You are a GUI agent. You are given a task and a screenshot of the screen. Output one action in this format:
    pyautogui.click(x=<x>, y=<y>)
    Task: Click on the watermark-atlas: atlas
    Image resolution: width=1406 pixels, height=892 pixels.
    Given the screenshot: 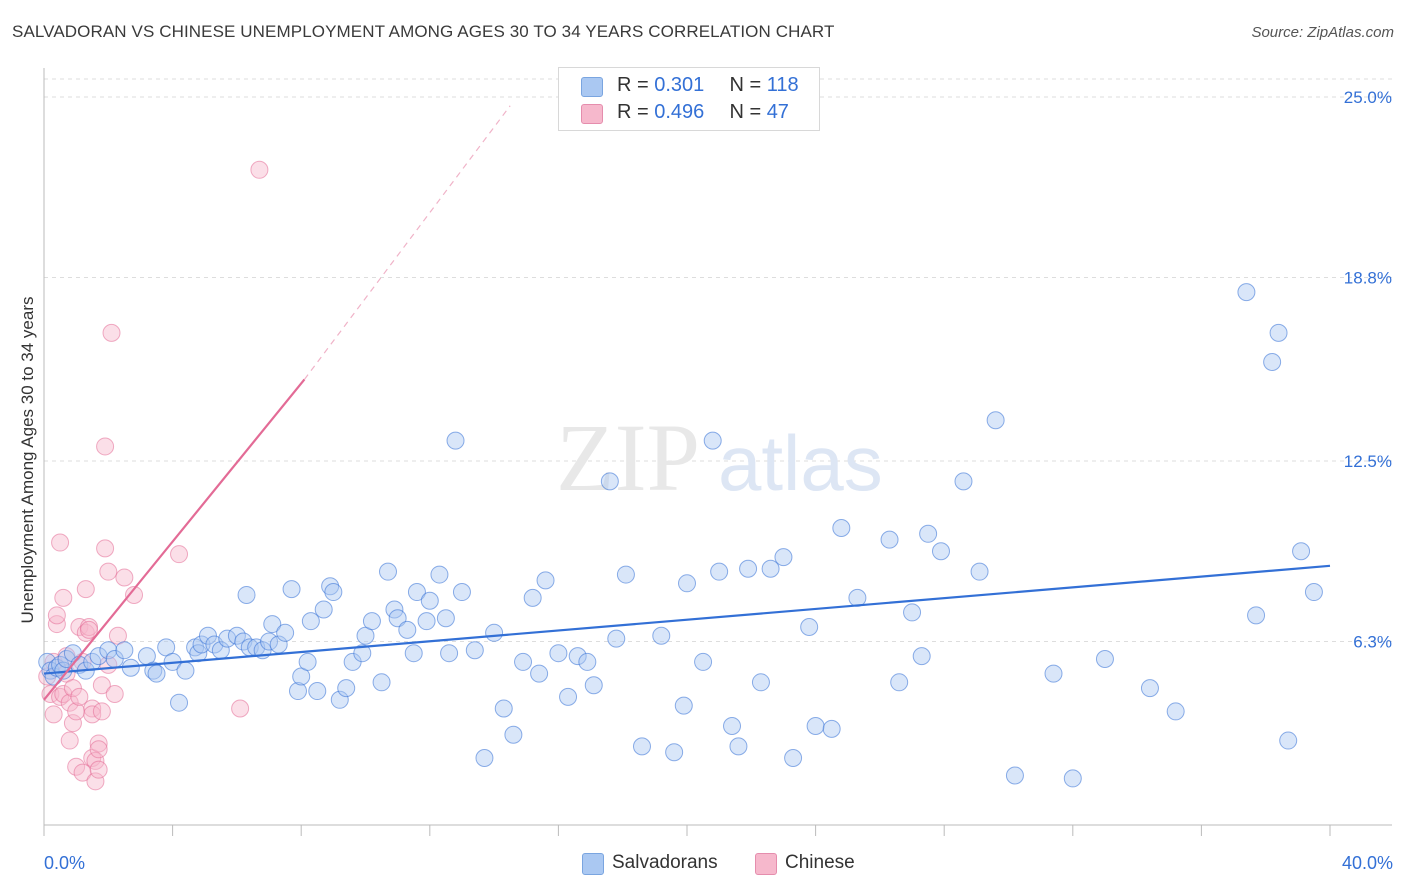 What is the action you would take?
    pyautogui.click(x=800, y=463)
    